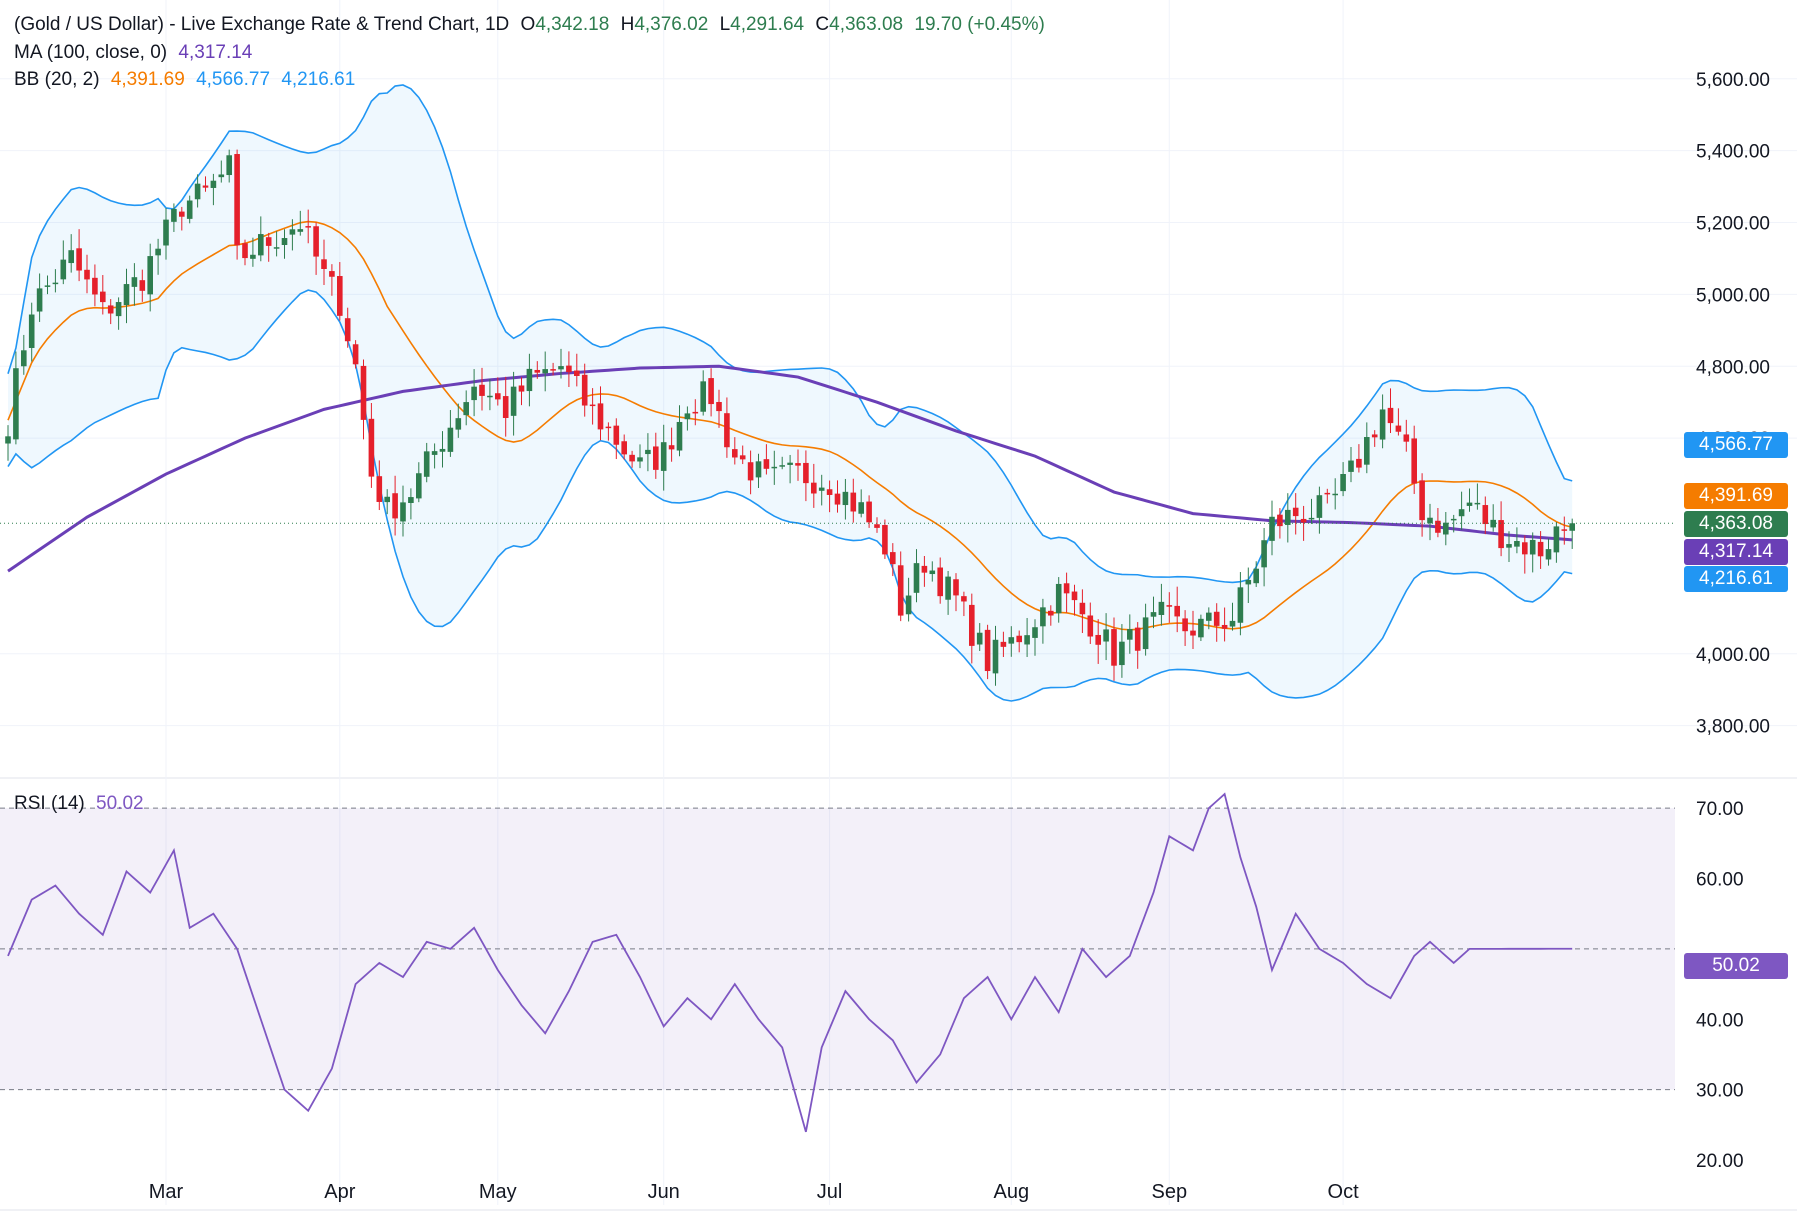 Image resolution: width=1797 pixels, height=1228 pixels. Describe the element at coordinates (187, 80) in the screenshot. I see `bb-legend: BB (20, 2) 4,391.69 4,566.77 4,216.61` at that location.